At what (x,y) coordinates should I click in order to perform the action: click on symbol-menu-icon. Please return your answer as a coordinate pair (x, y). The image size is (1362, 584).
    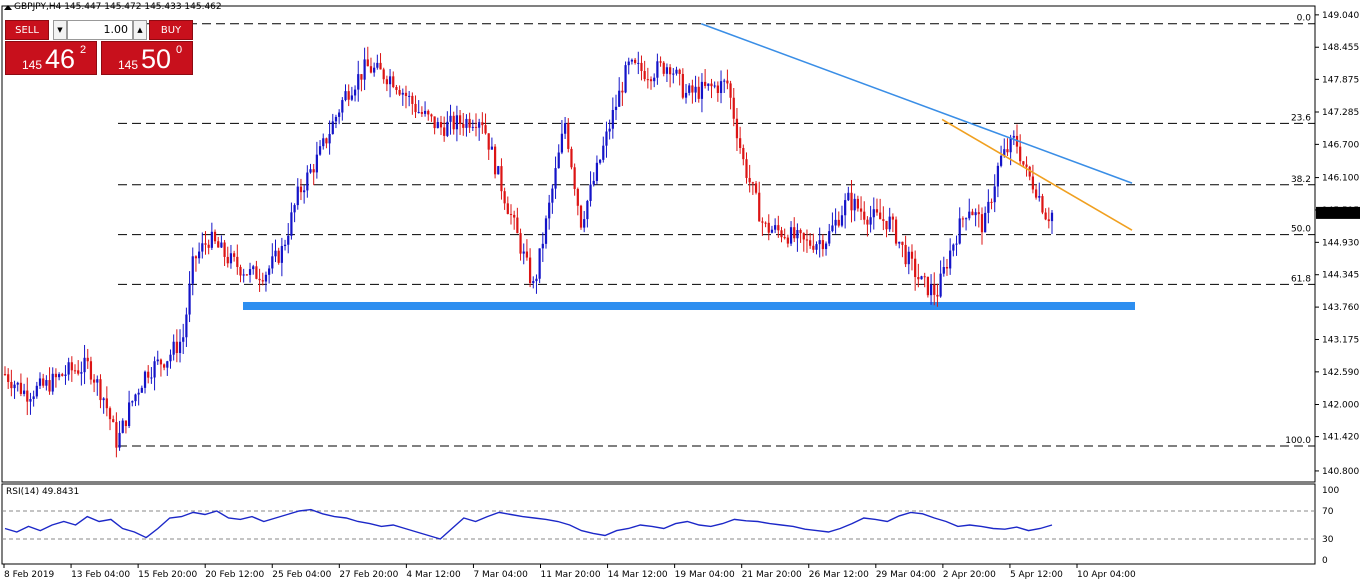
    Looking at the image, I should click on (8, 7).